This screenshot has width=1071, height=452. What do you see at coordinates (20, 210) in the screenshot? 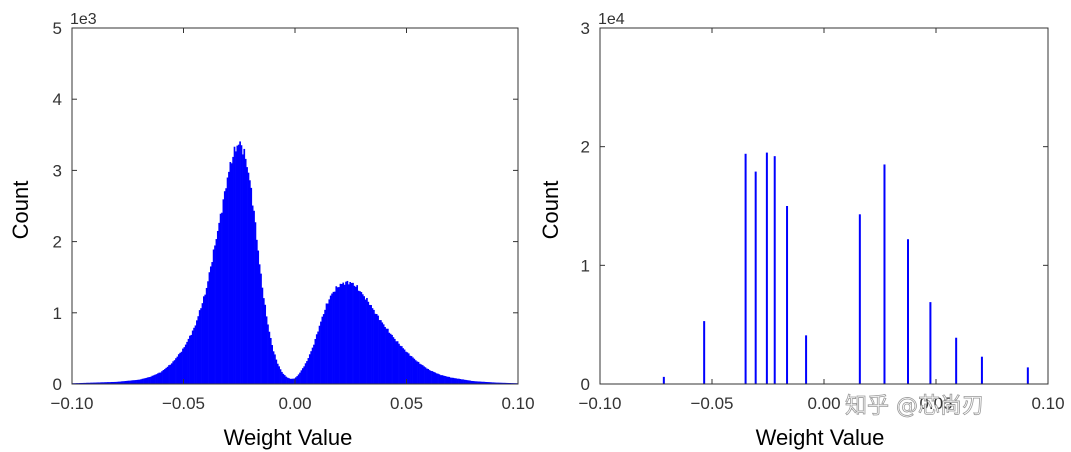
I see `left-y-axis-label: Count` at bounding box center [20, 210].